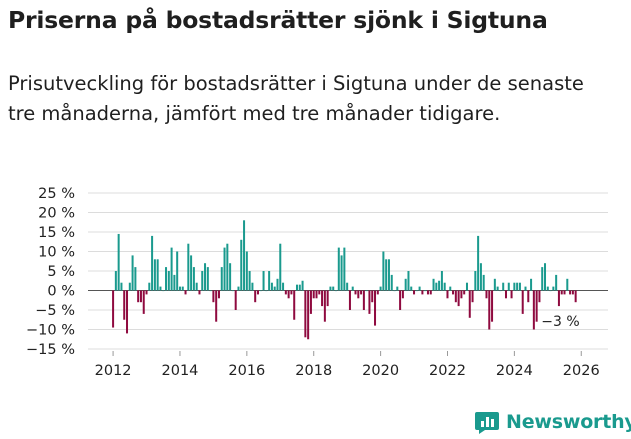 The width and height of the screenshot is (631, 439). What do you see at coordinates (56, 253) in the screenshot?
I see `y-tick-label: 10 %` at bounding box center [56, 253].